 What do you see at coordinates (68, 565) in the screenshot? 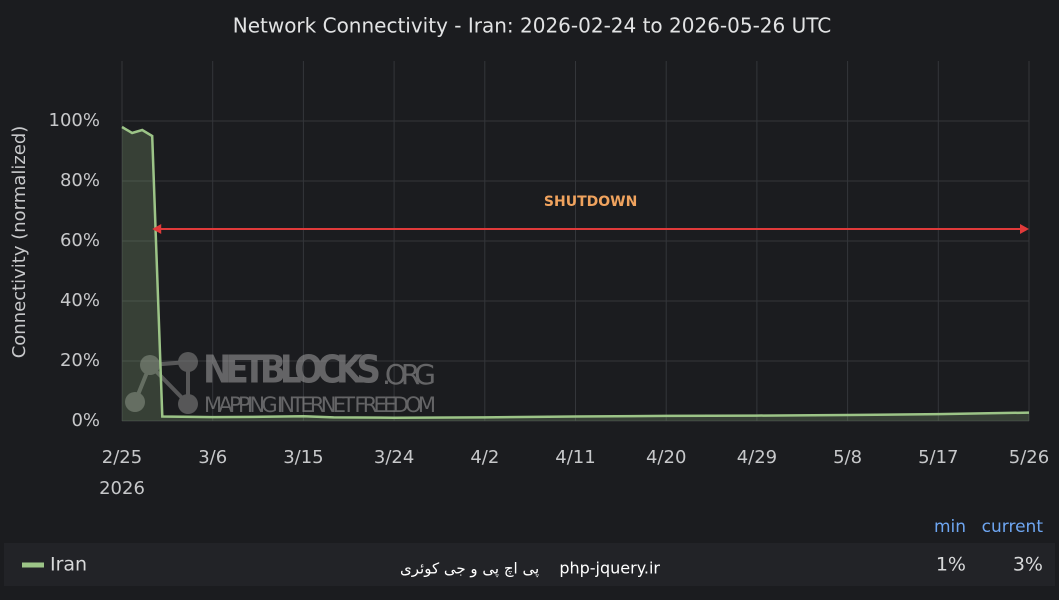
I see `legend-name: Iran` at bounding box center [68, 565].